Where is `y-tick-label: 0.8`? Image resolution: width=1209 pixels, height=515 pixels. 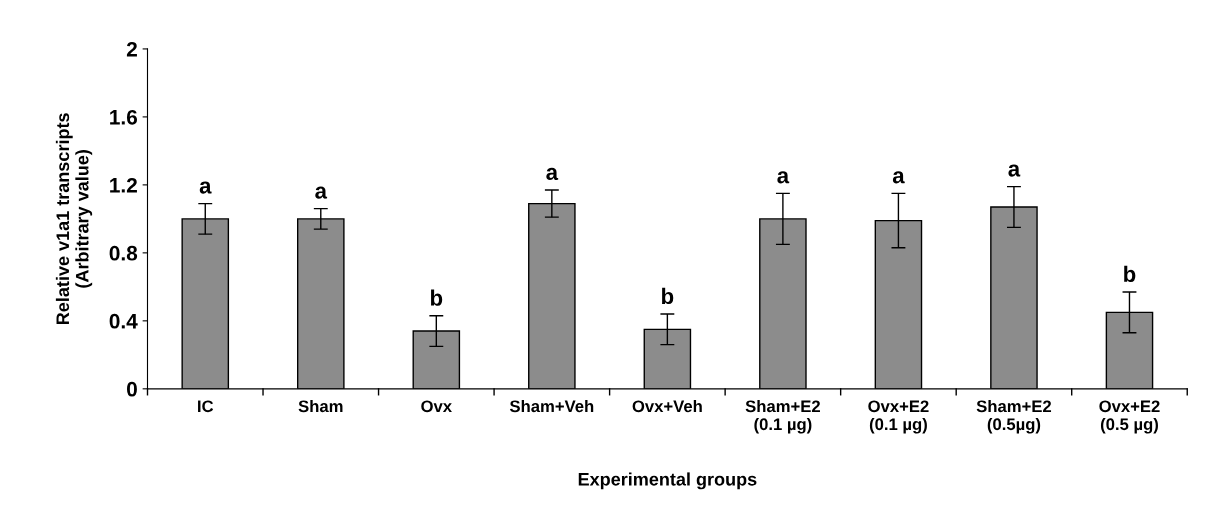 y-tick-label: 0.8 is located at coordinates (123, 253).